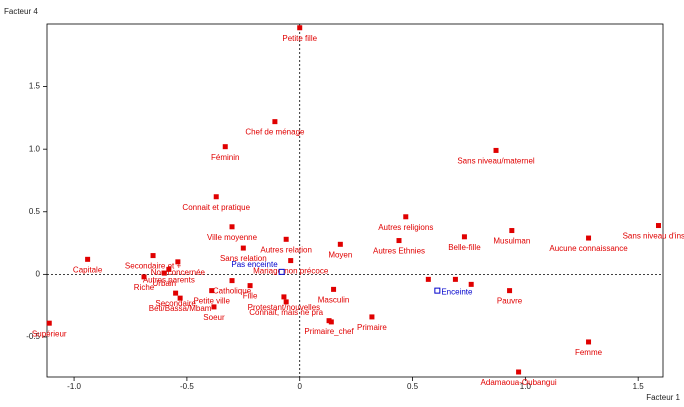  I want to click on point-label: Connait et pratique, so click(216, 207).